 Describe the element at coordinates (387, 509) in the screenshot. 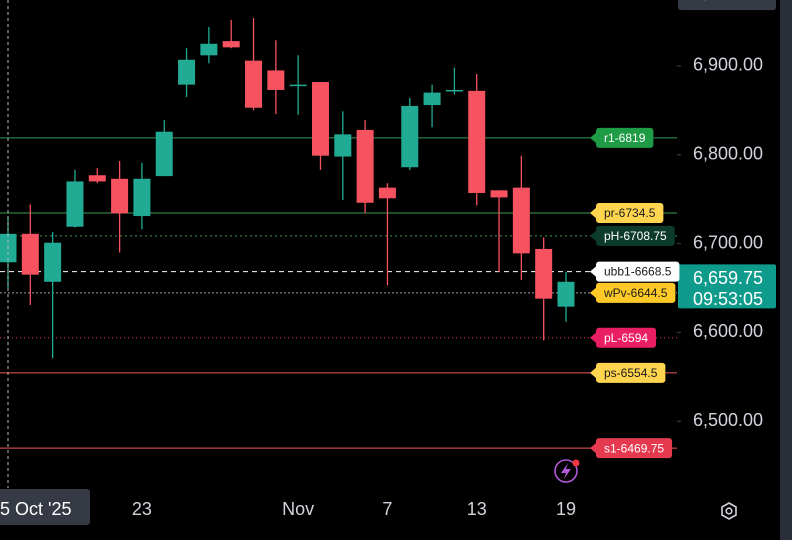

I see `x-tick-label: 7` at that location.